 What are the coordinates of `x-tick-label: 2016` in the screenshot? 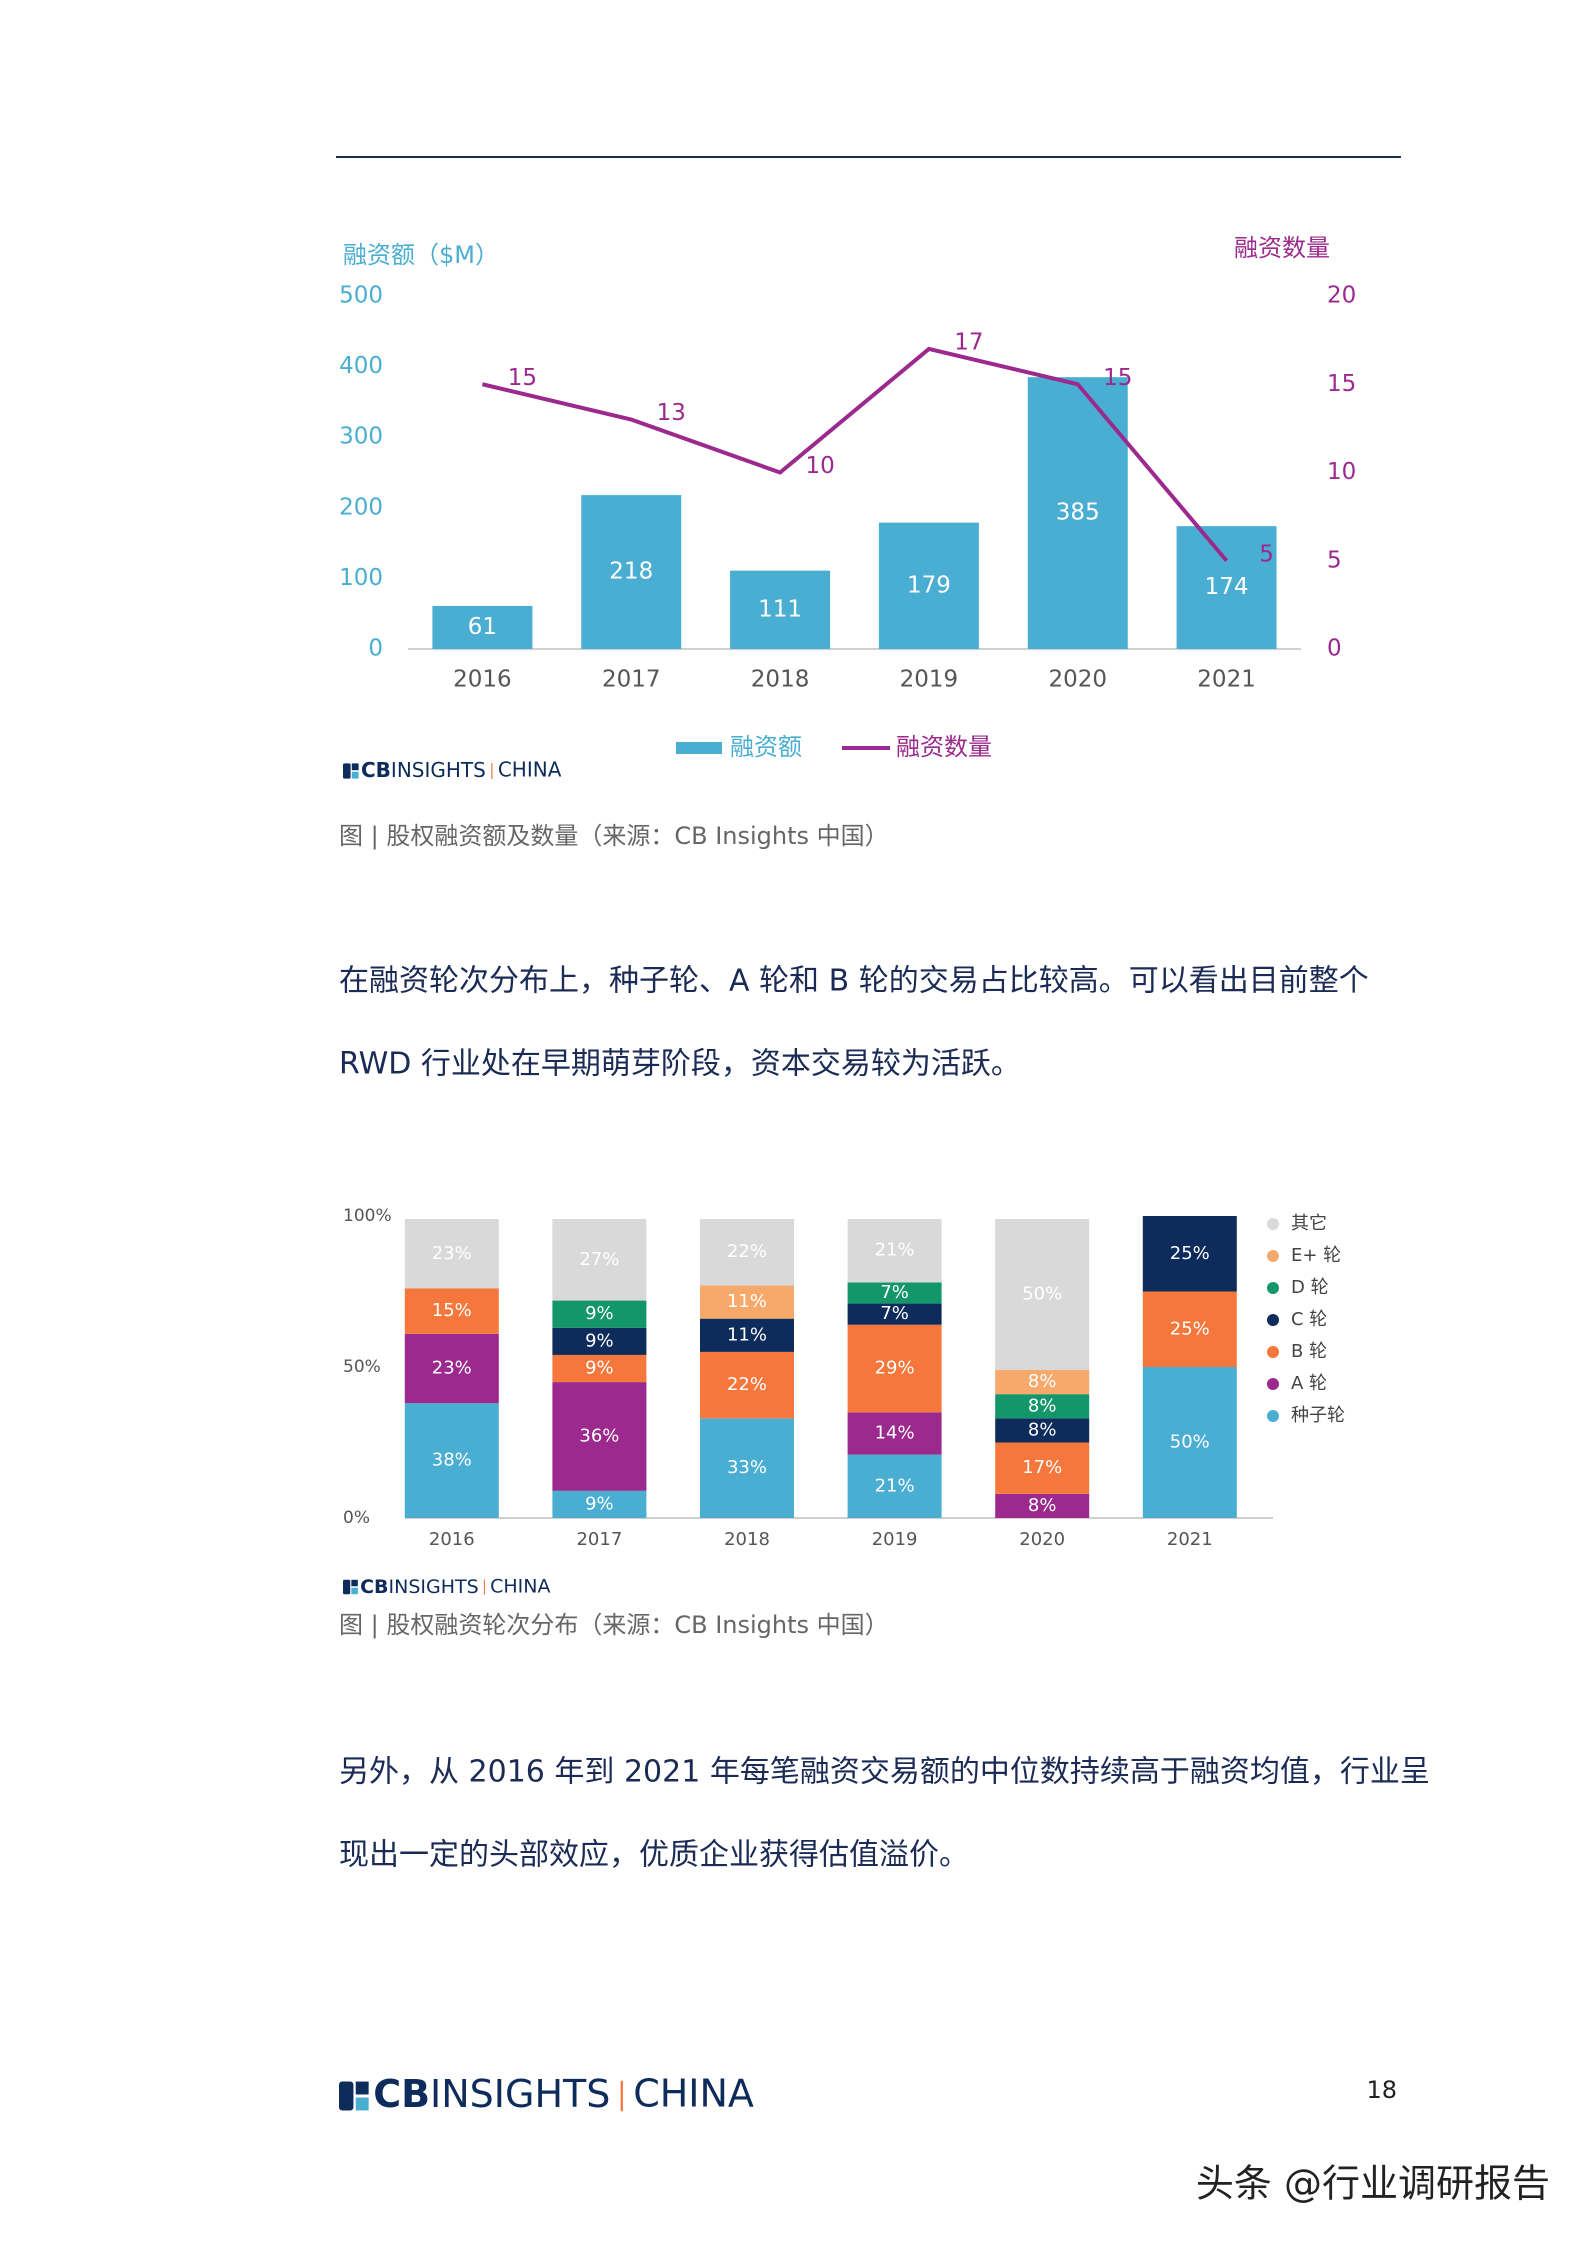 It's located at (452, 1539).